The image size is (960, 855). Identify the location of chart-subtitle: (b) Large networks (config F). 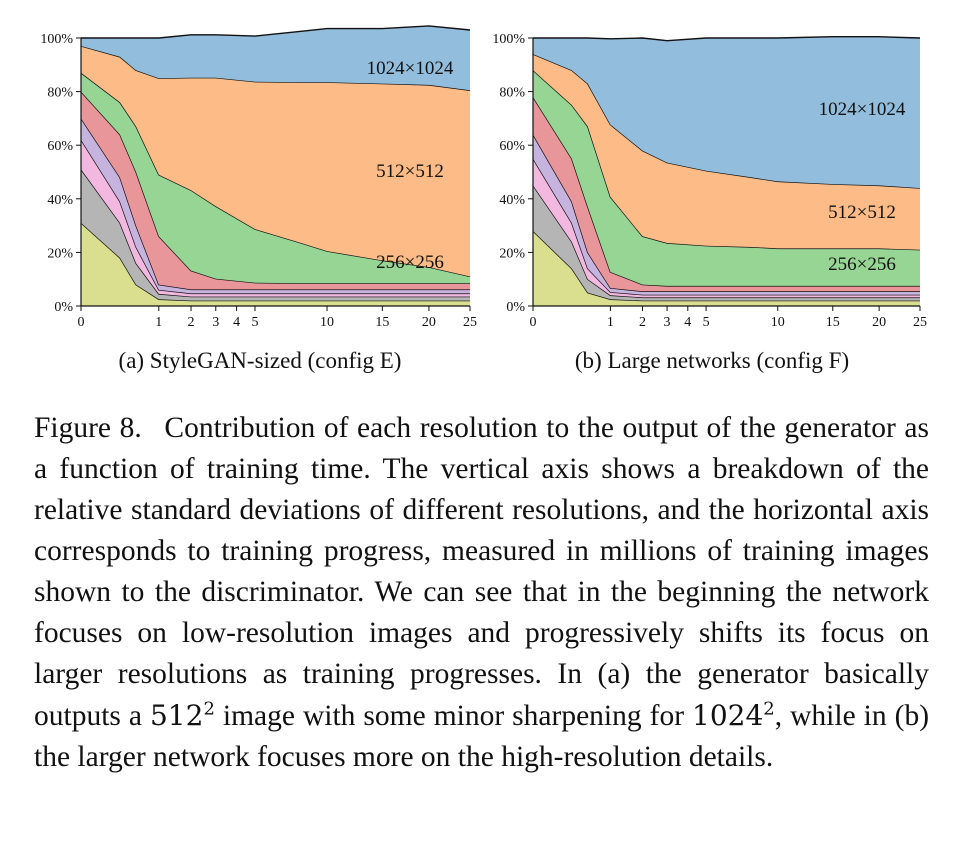
(712, 360).